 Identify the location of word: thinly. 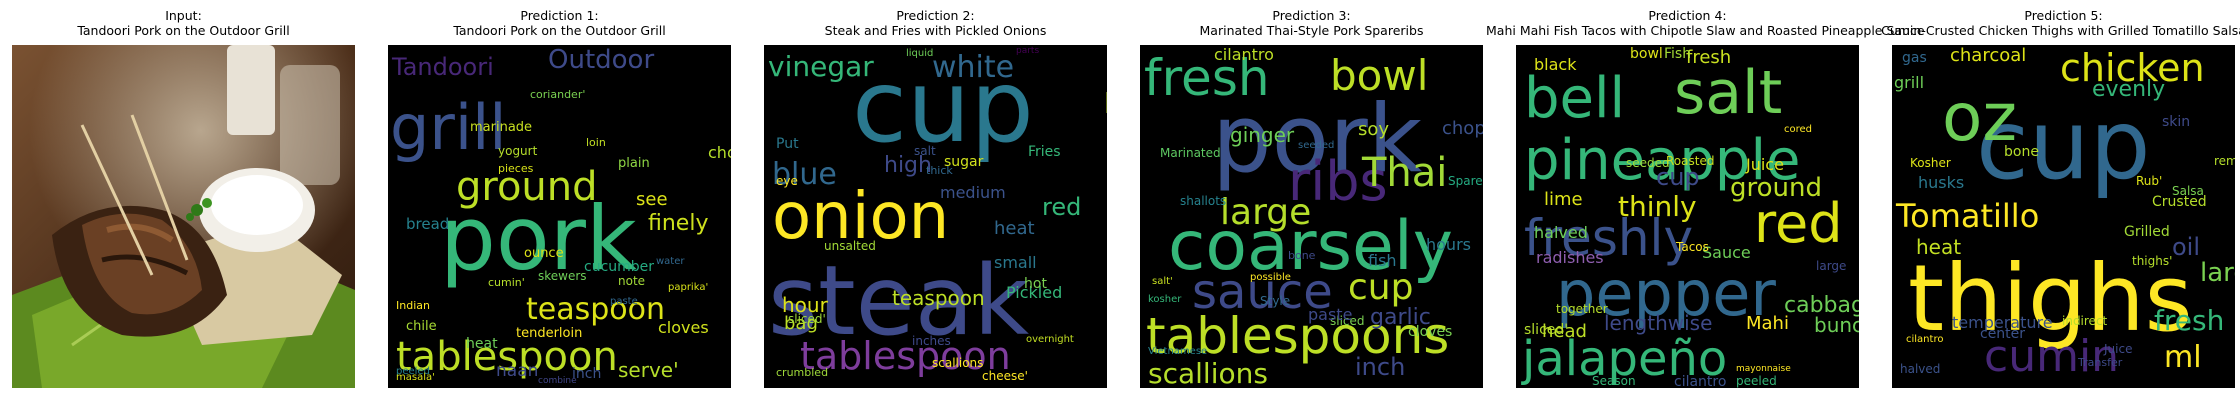
(1657, 206).